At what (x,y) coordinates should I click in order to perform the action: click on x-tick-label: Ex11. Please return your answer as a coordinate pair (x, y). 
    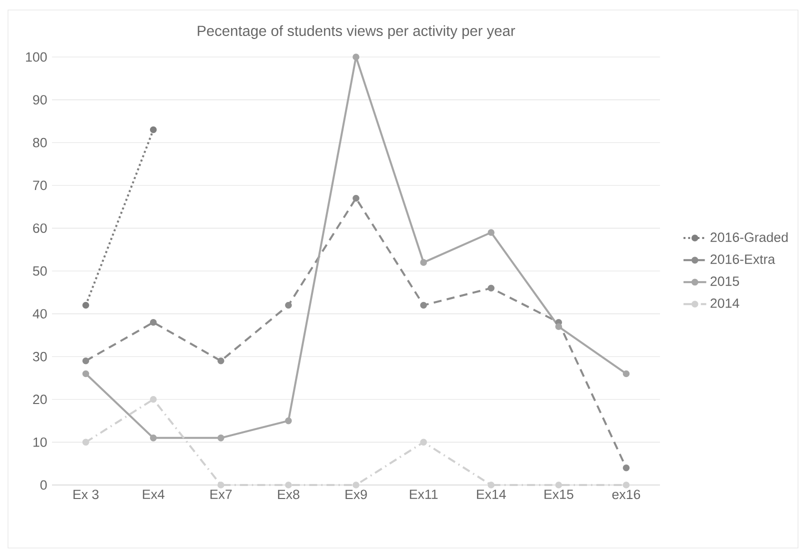
    Looking at the image, I should click on (424, 494).